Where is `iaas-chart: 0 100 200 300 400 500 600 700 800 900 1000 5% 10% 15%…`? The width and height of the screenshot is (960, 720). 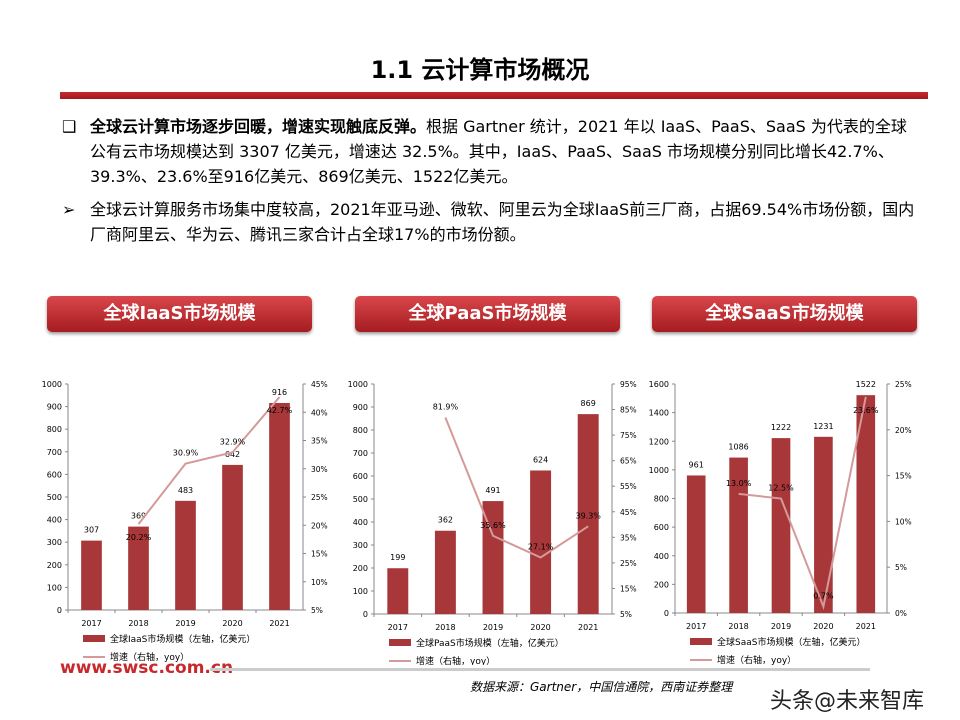
iaas-chart: 0 100 200 300 400 500 600 700 800 900 1000 5% 10% 15%… is located at coordinates (180, 514).